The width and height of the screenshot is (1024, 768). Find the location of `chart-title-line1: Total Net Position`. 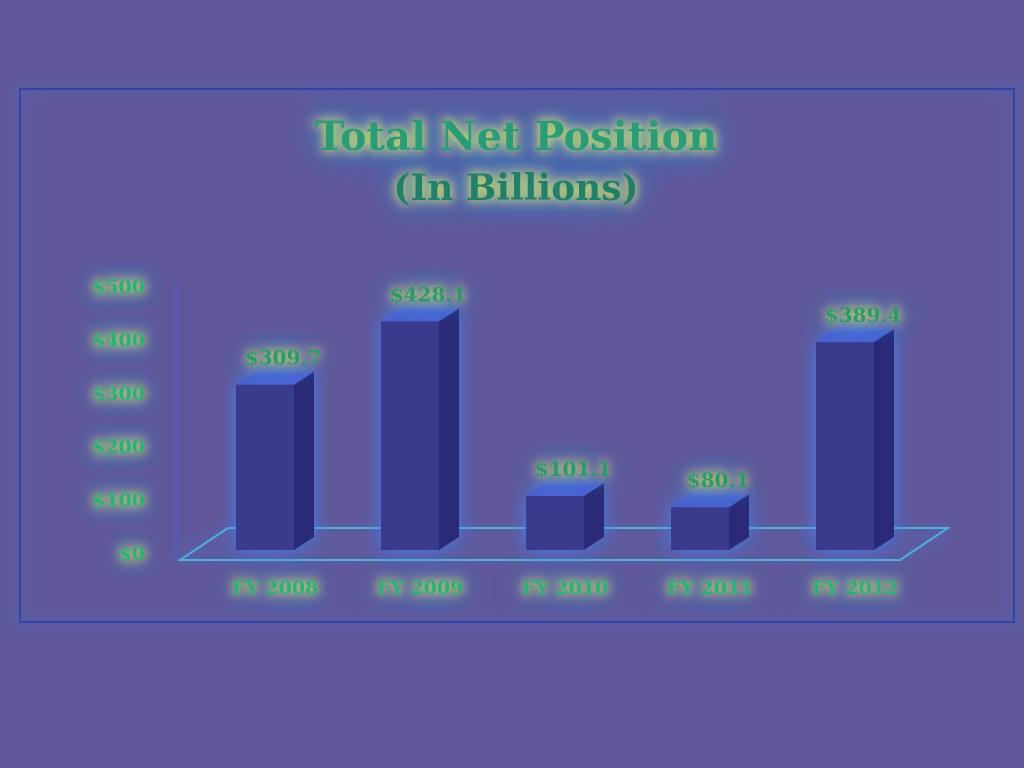

chart-title-line1: Total Net Position is located at coordinates (516, 136).